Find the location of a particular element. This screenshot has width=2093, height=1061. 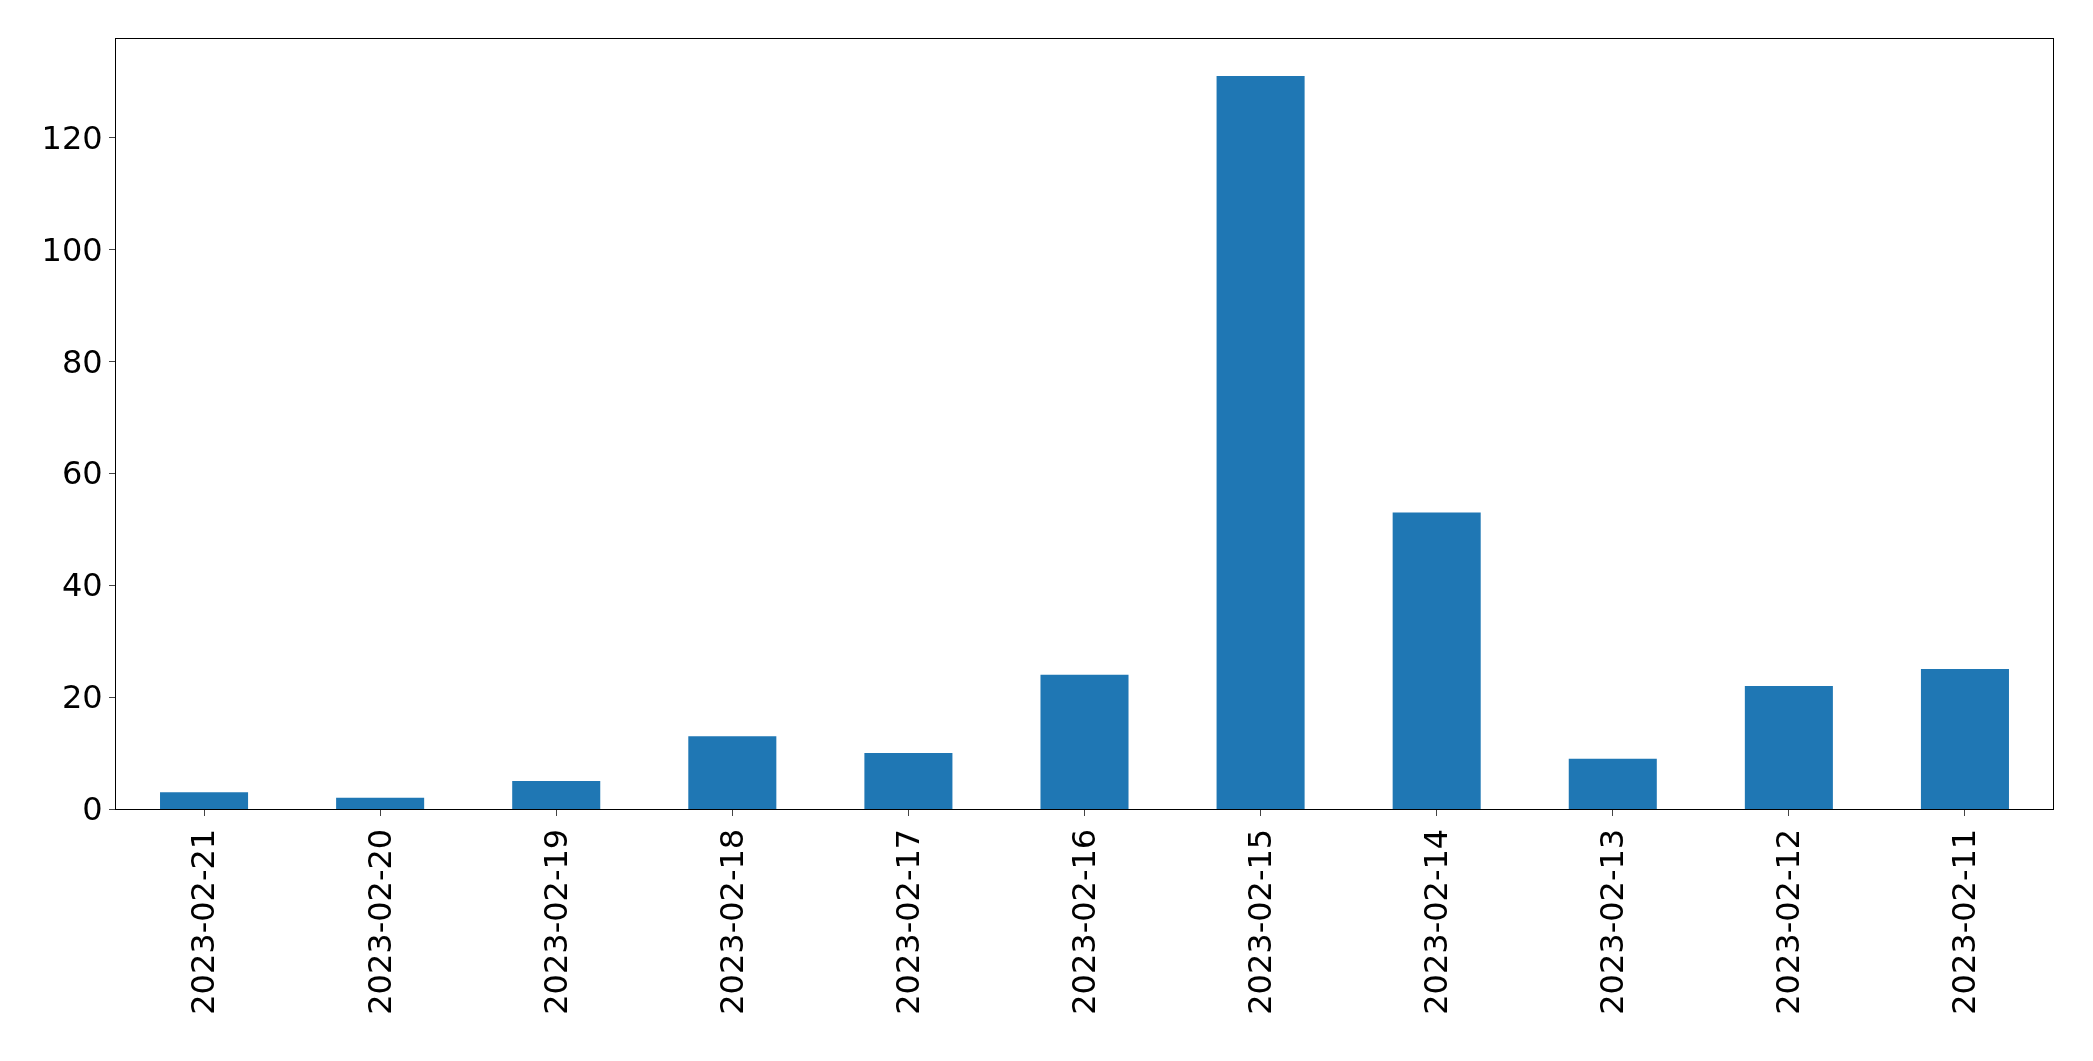

x-tick-label: 2023-02-18 is located at coordinates (731, 921).